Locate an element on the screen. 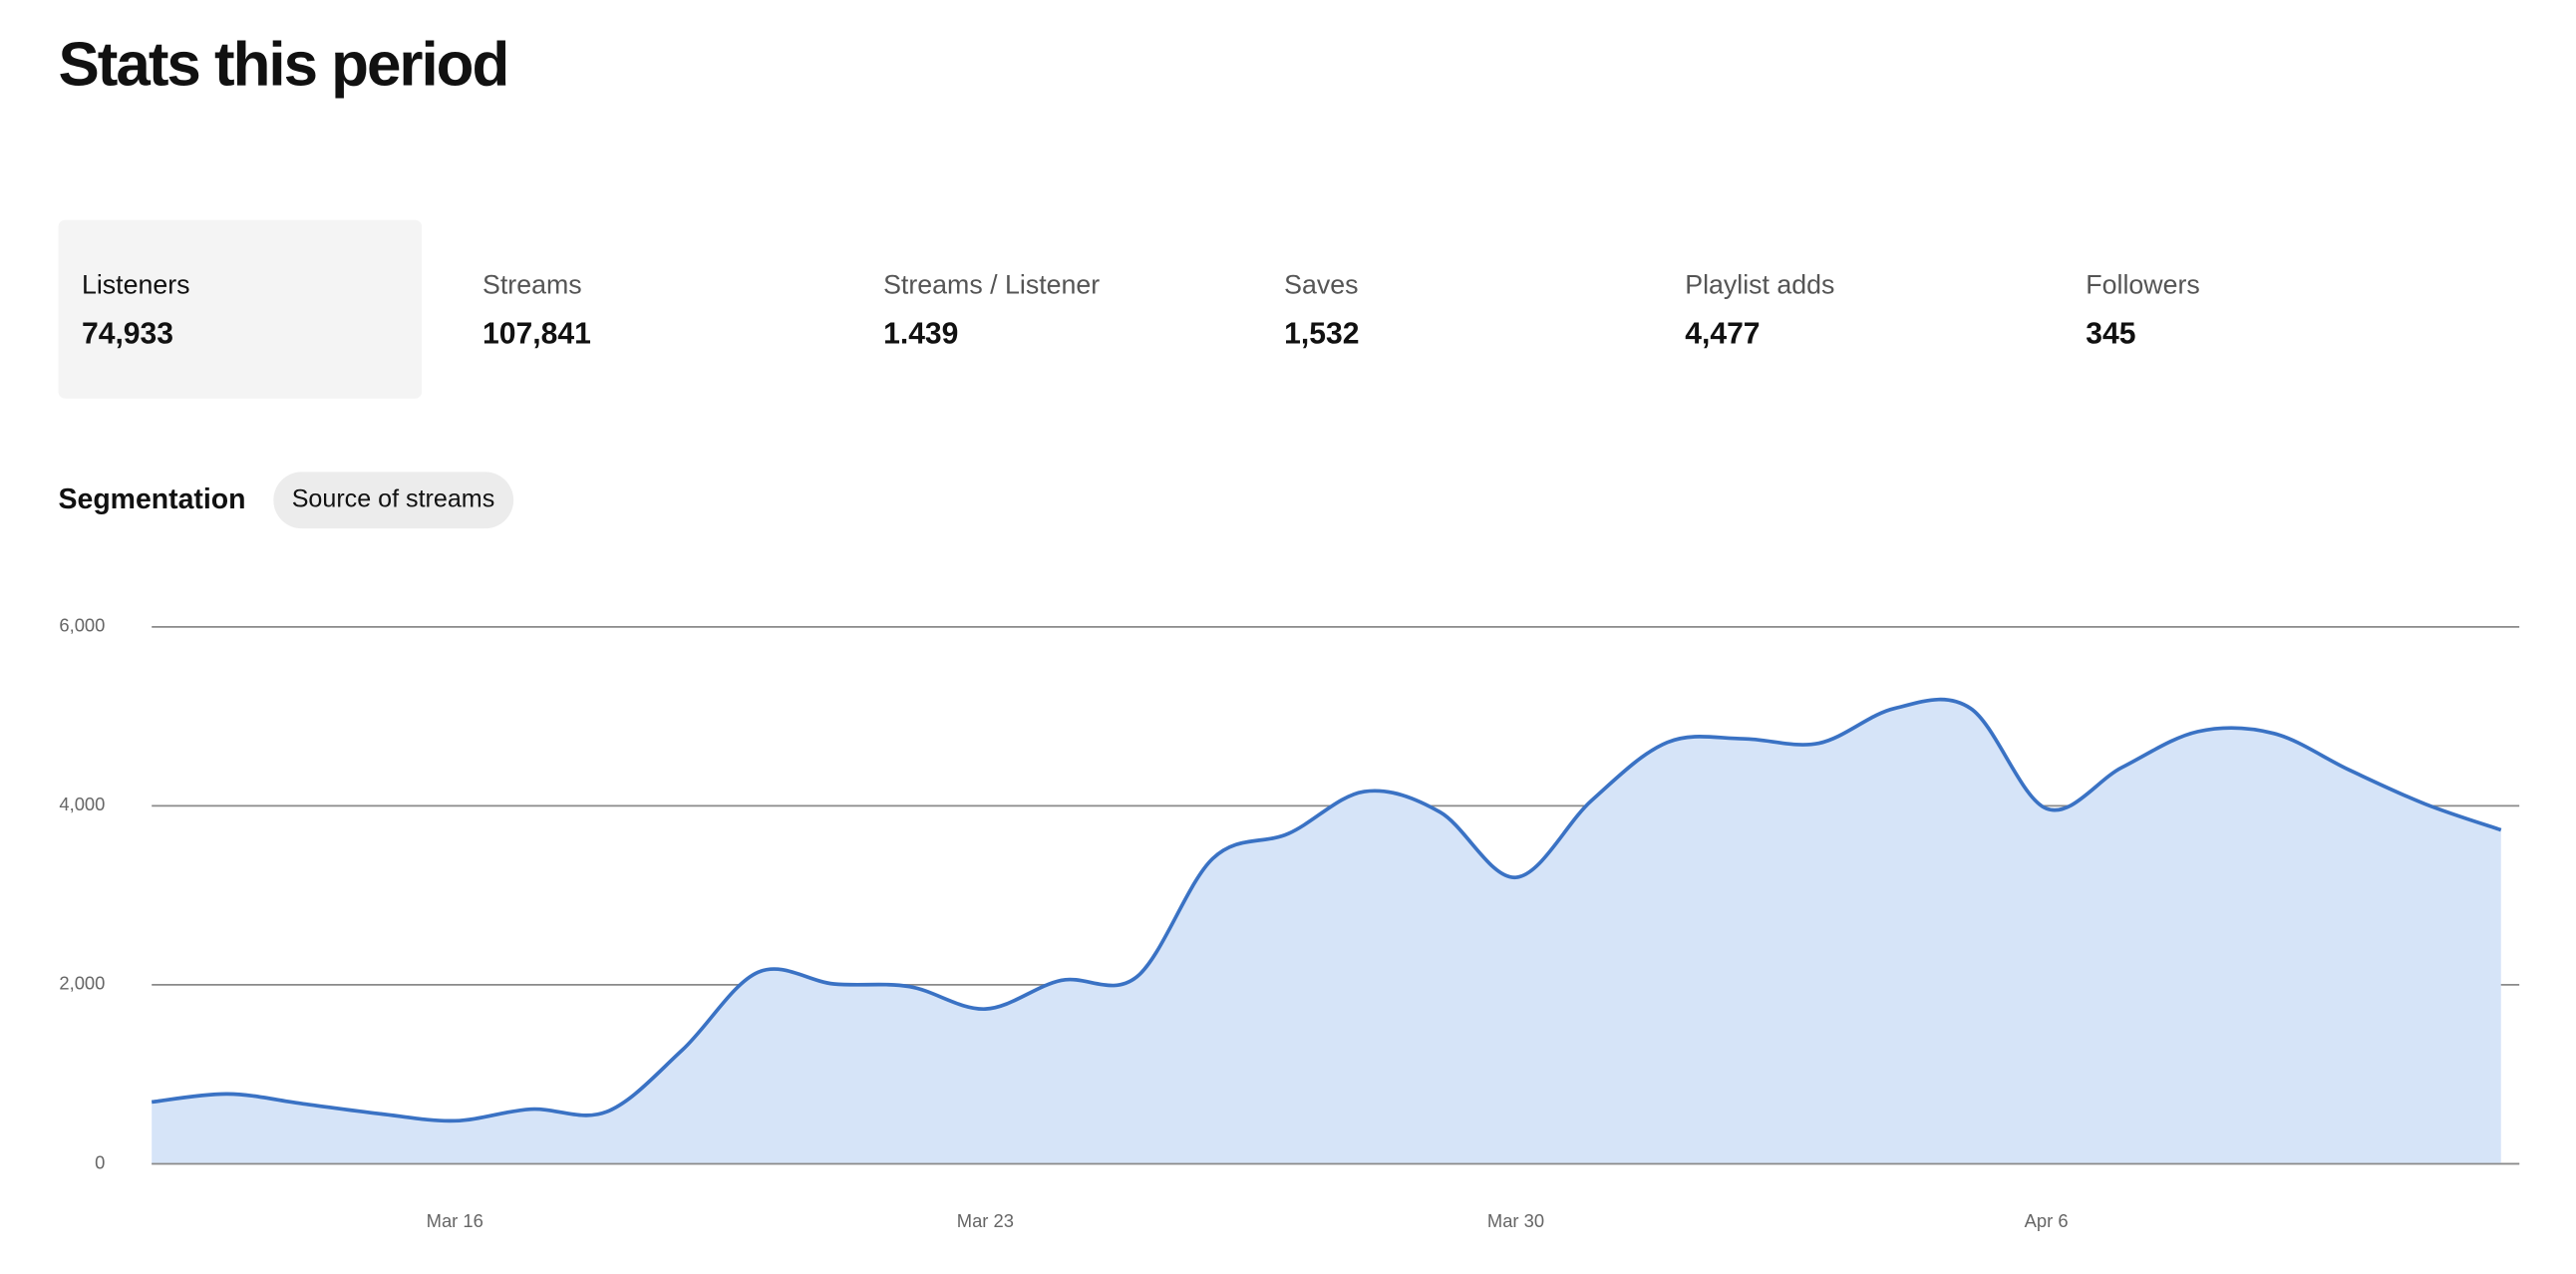 This screenshot has width=2576, height=1274. stat-value: 74,933 is located at coordinates (127, 333).